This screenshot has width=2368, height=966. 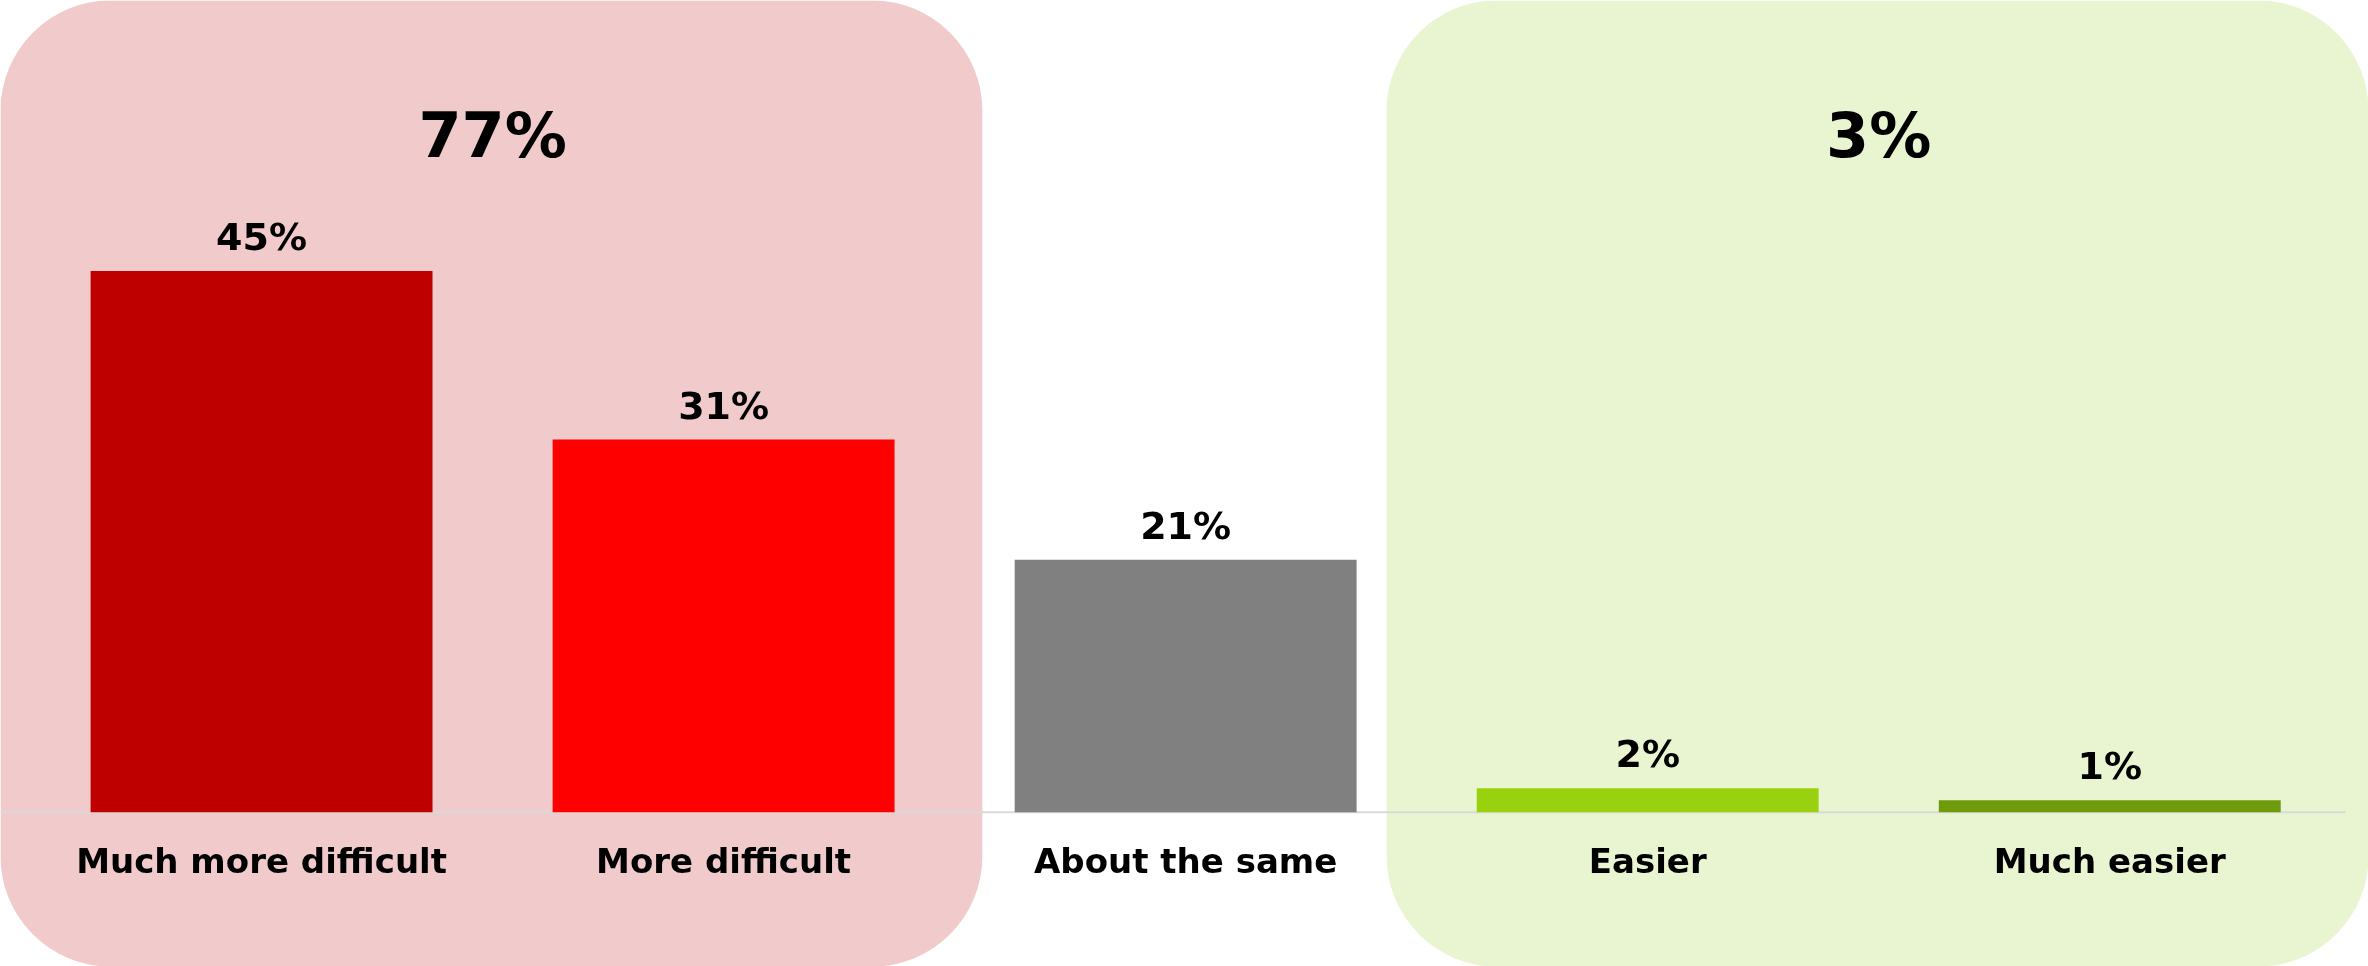 What do you see at coordinates (1647, 860) in the screenshot?
I see `x-tick-label: Easier` at bounding box center [1647, 860].